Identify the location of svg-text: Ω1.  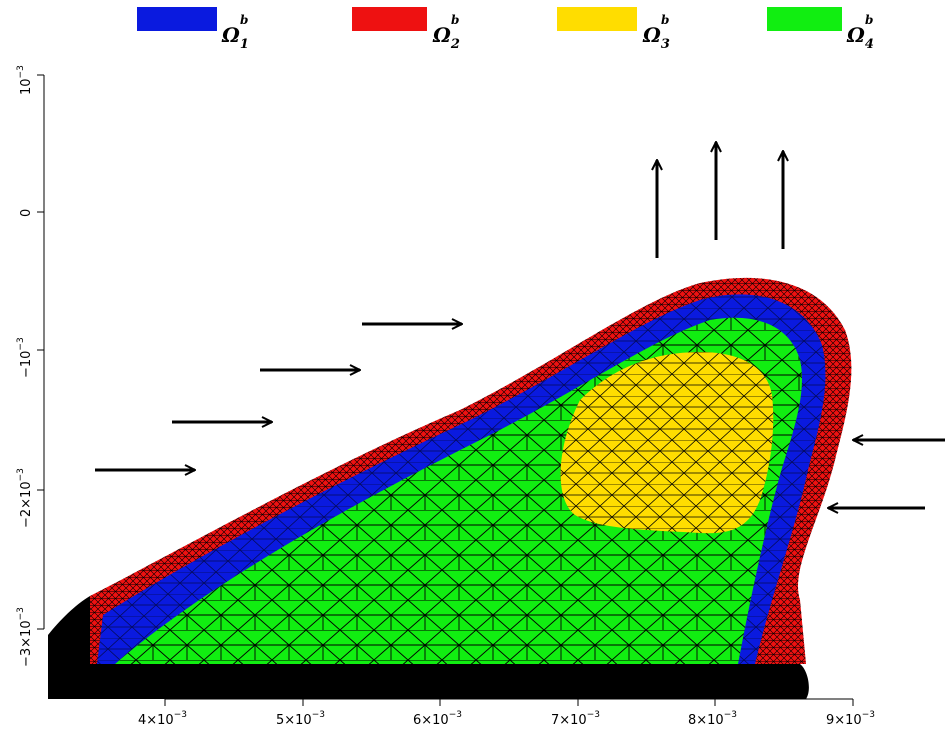
(235, 37).